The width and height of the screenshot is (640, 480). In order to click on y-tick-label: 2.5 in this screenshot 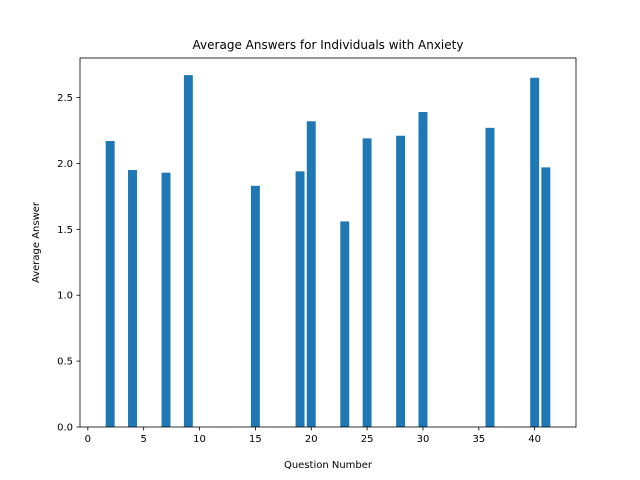, I will do `click(65, 98)`.